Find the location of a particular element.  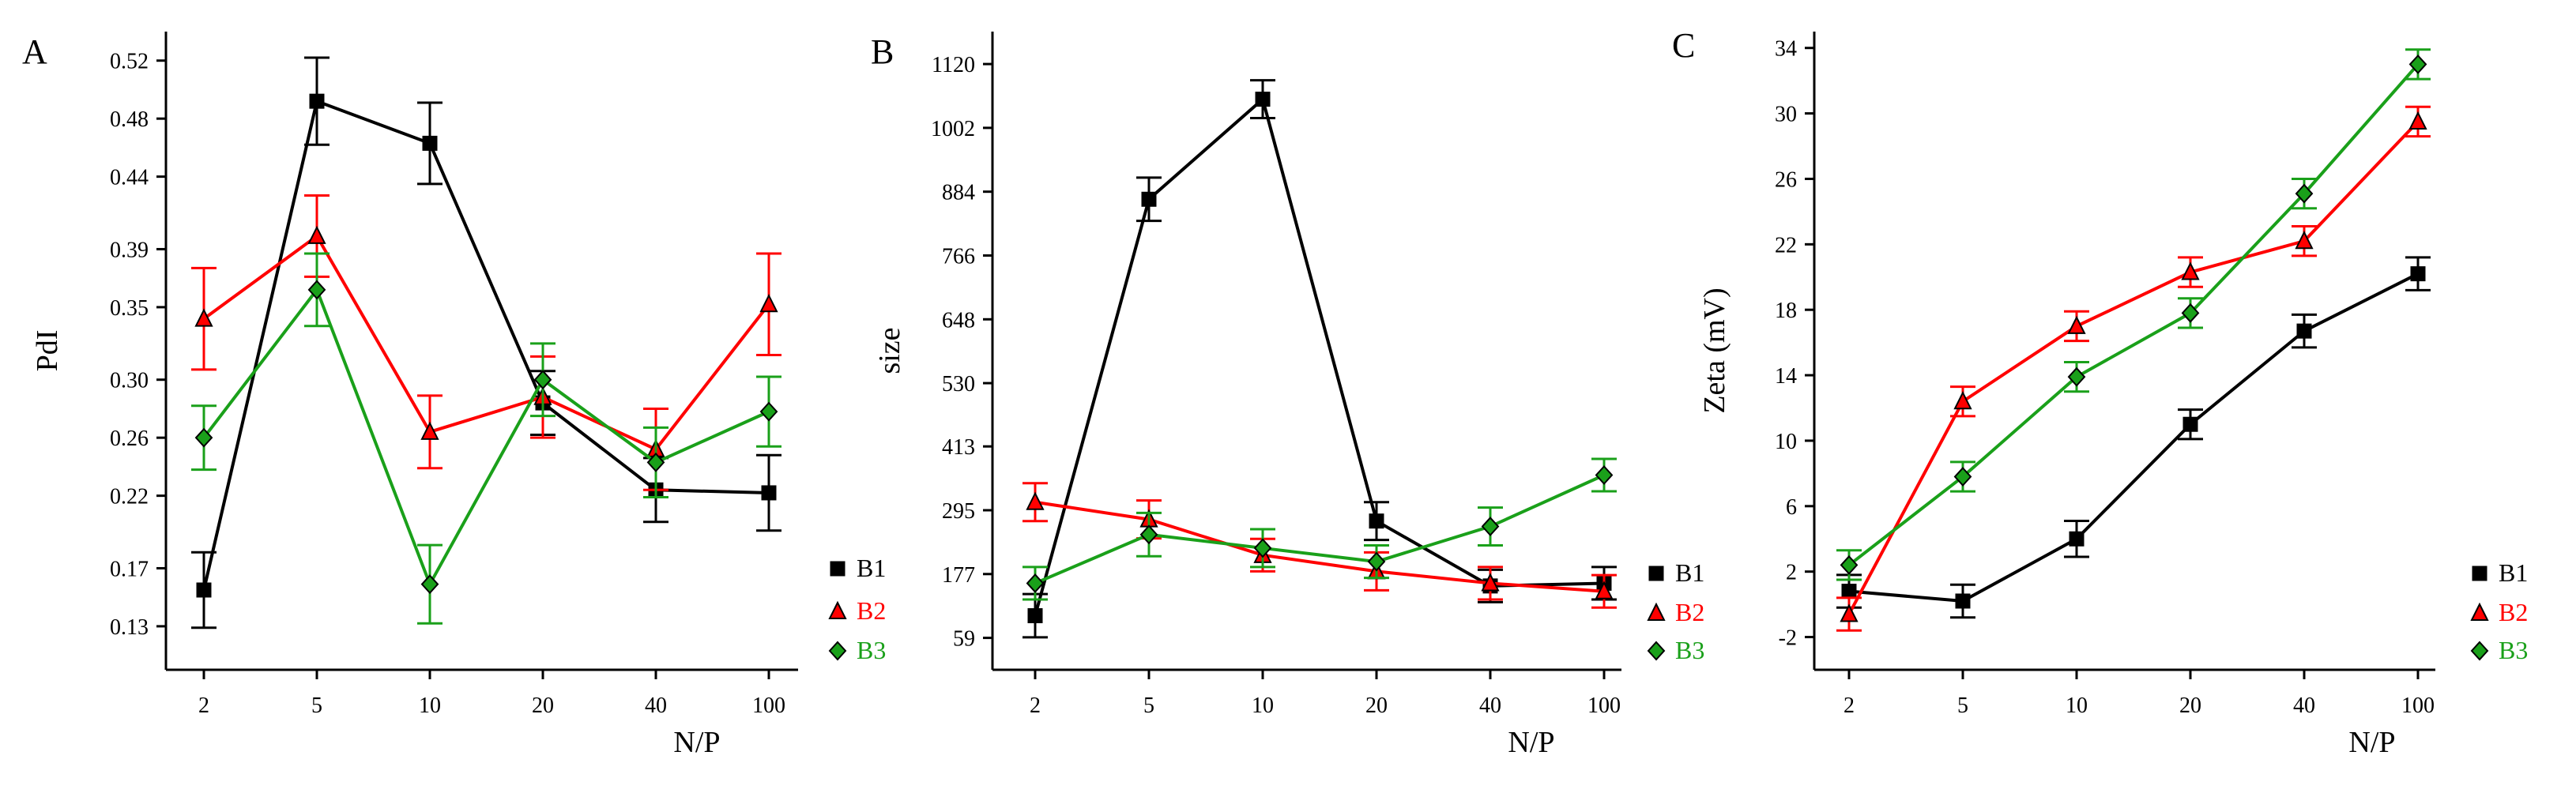

panel-c-ytick-label: 14 is located at coordinates (1786, 376).